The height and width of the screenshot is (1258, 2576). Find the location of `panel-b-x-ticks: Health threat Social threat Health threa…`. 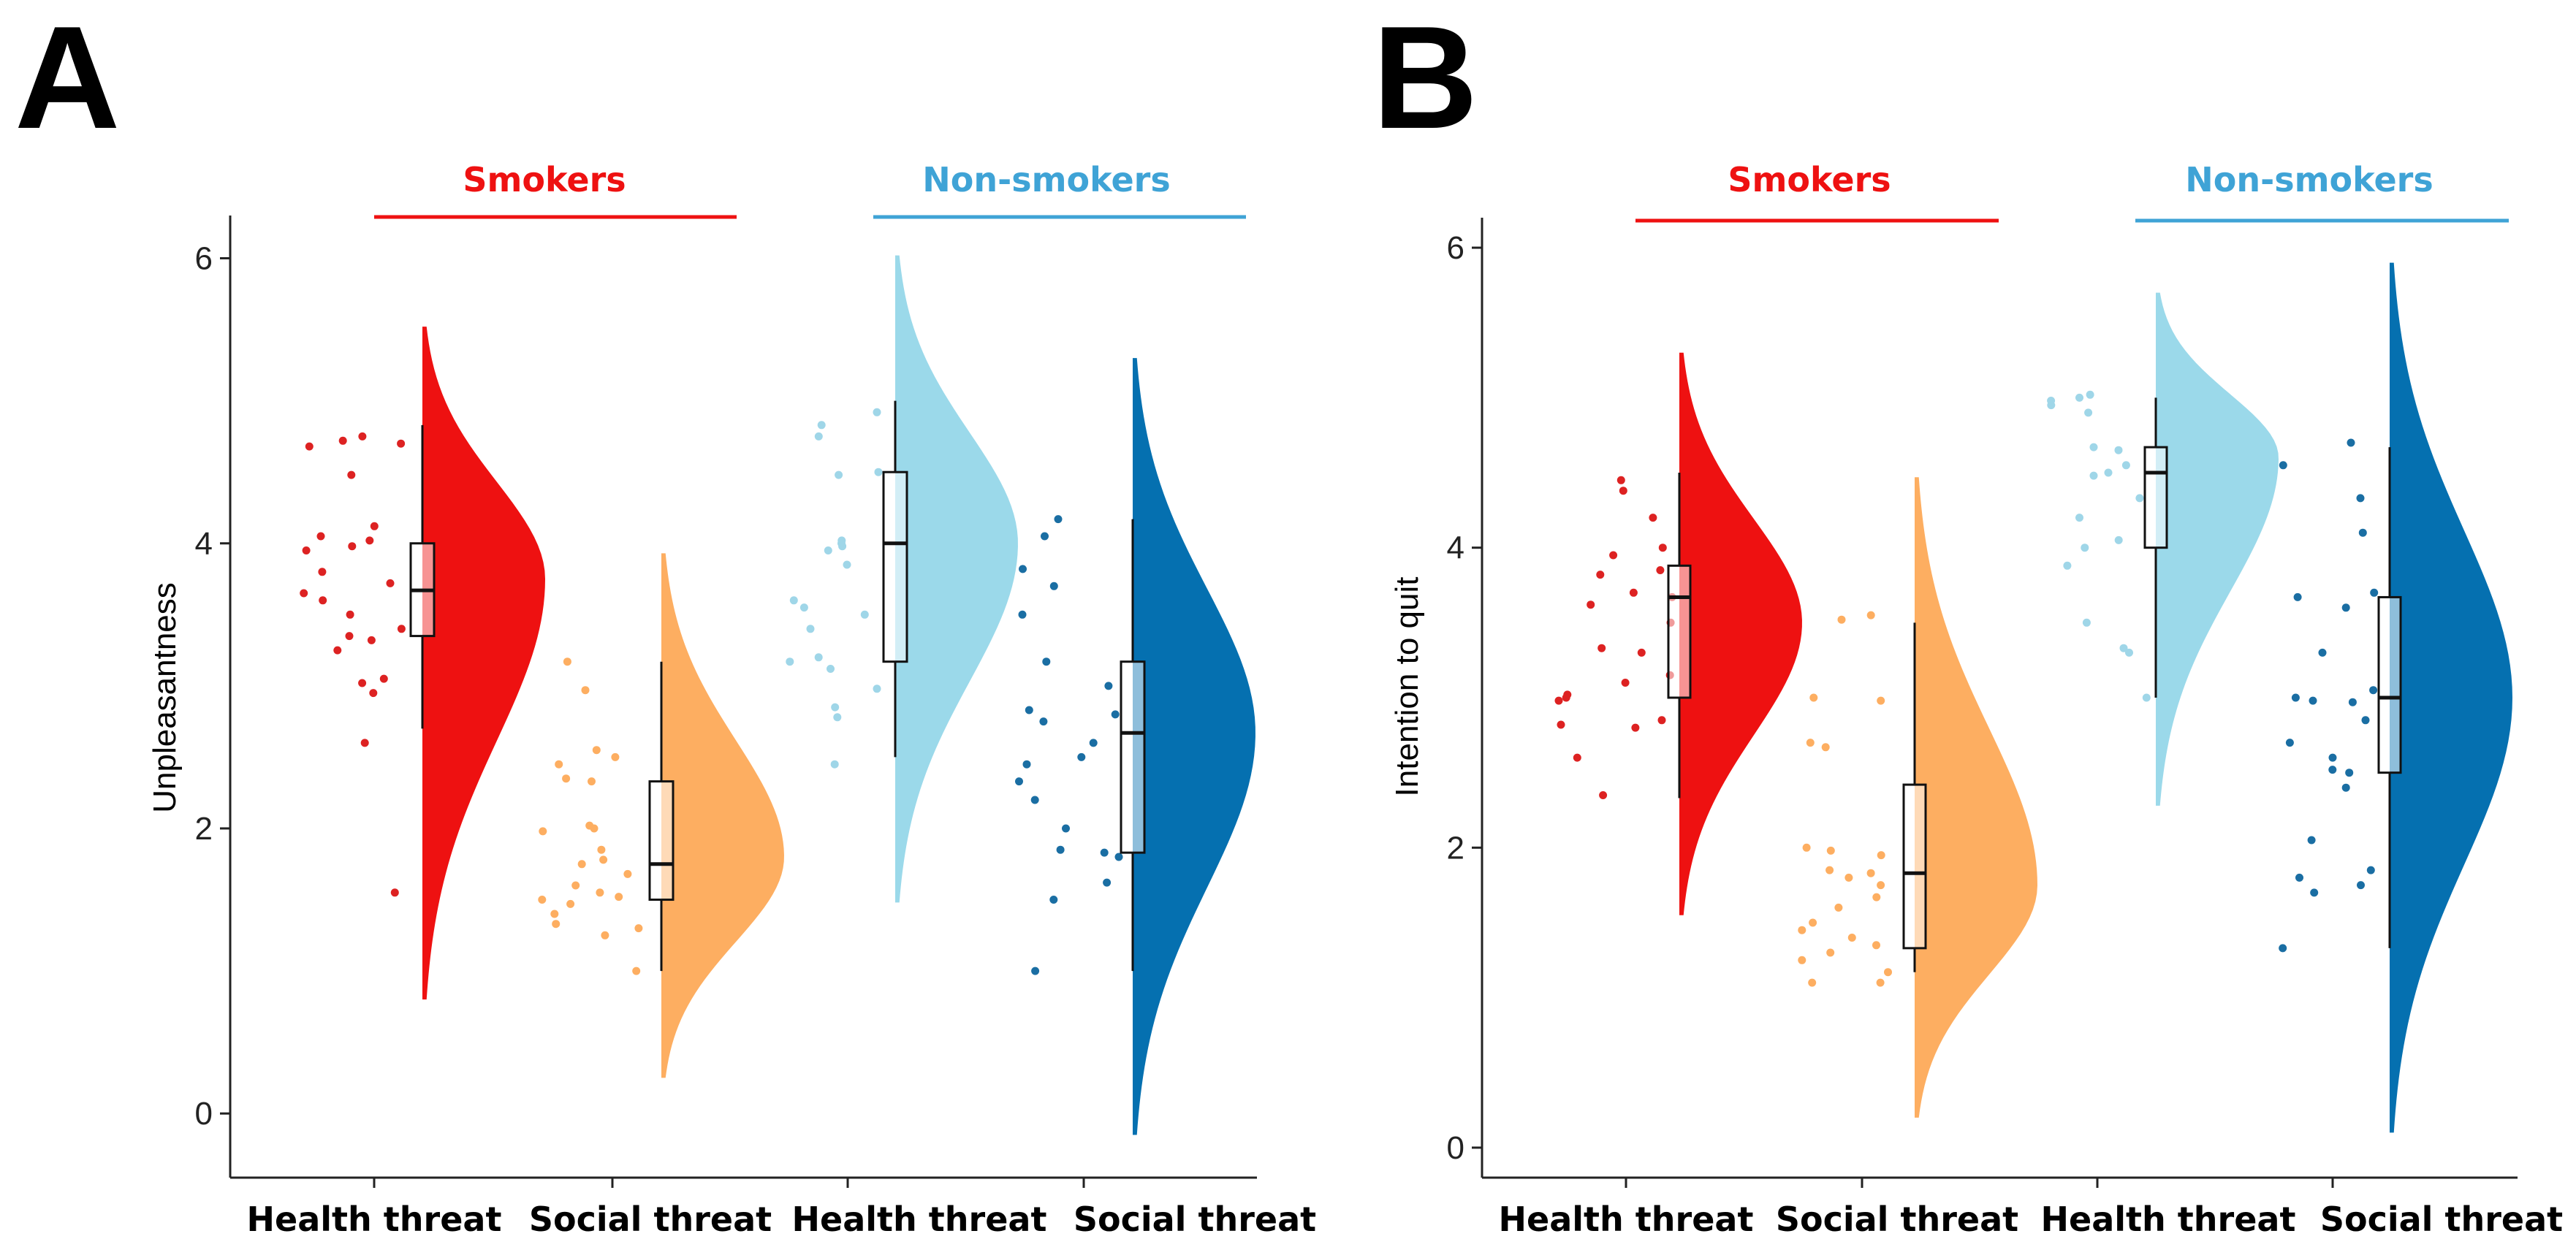

panel-b-x-ticks: Health threat Social threat Health threa… is located at coordinates (2031, 1208).